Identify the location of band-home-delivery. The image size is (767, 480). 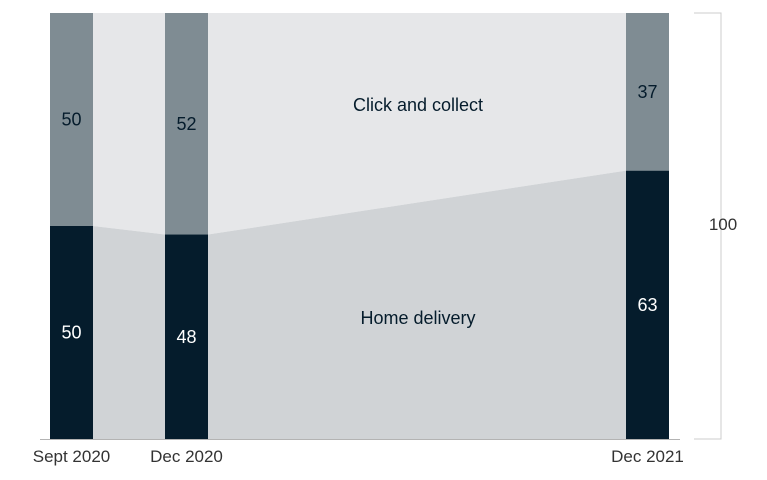
(129, 332).